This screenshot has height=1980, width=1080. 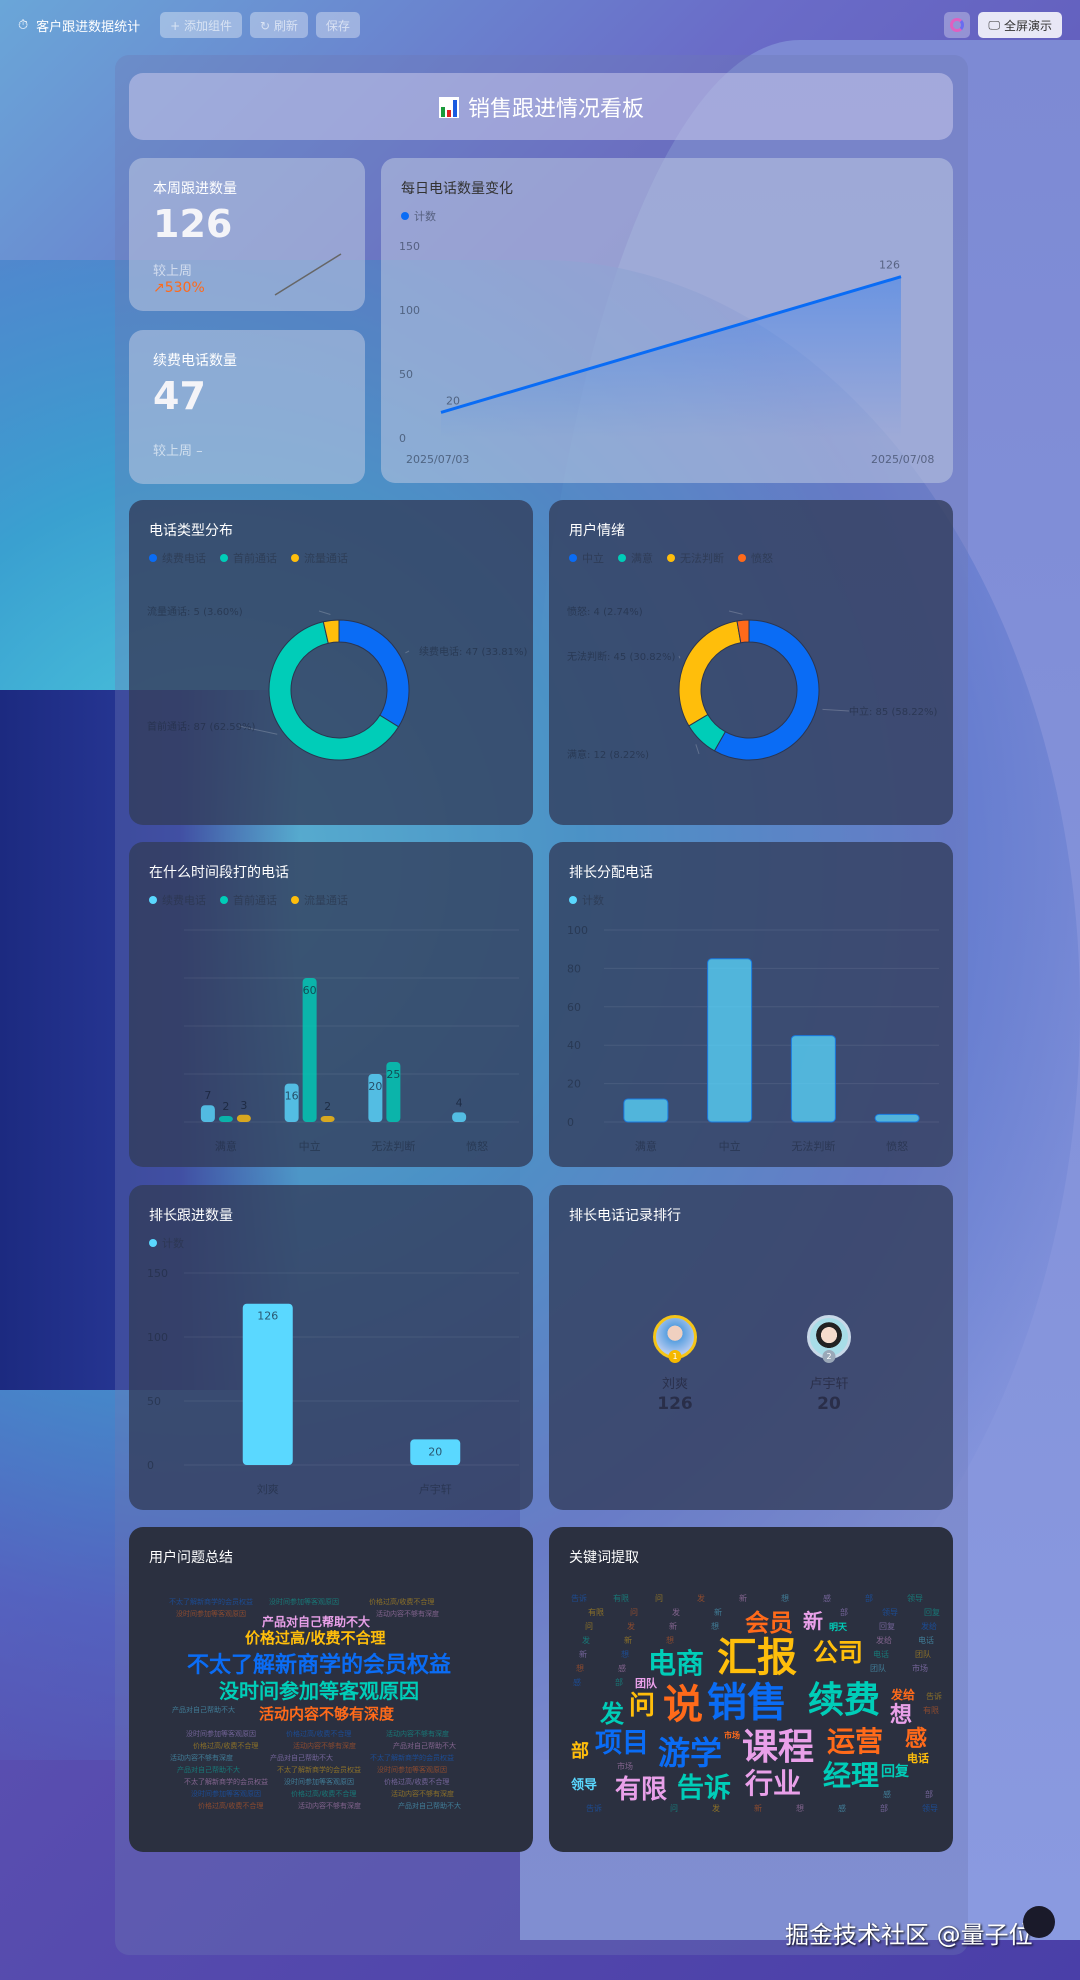 I want to click on data-label: 16, so click(x=292, y=1096).